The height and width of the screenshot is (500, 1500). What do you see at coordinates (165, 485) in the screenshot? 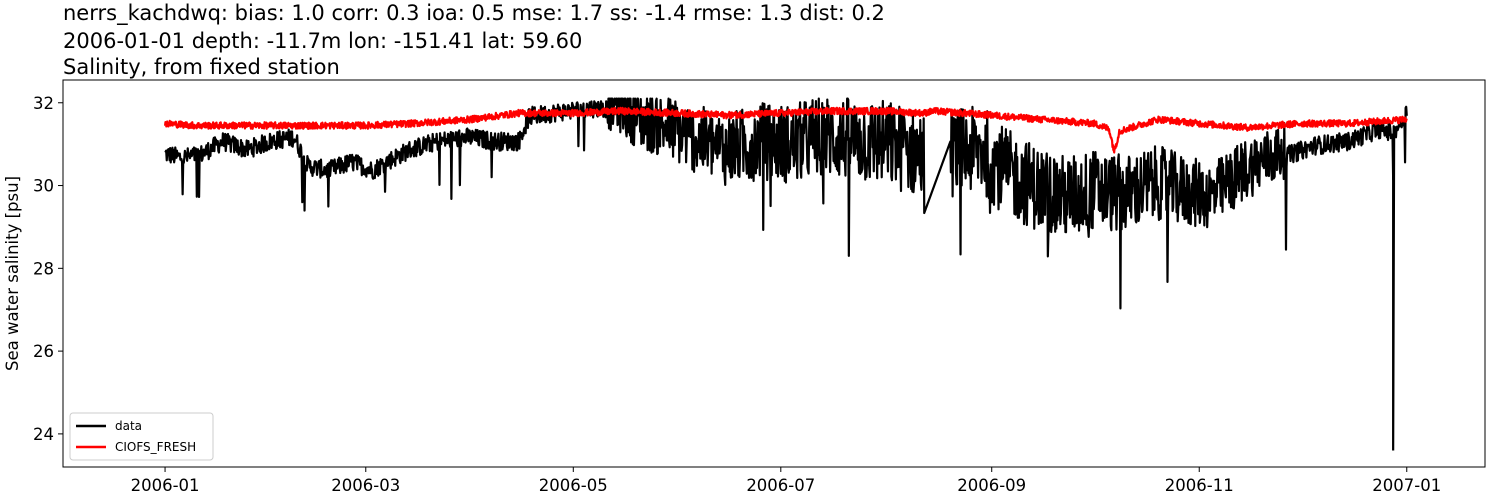
I see `x-tick-label: 2006-01` at bounding box center [165, 485].